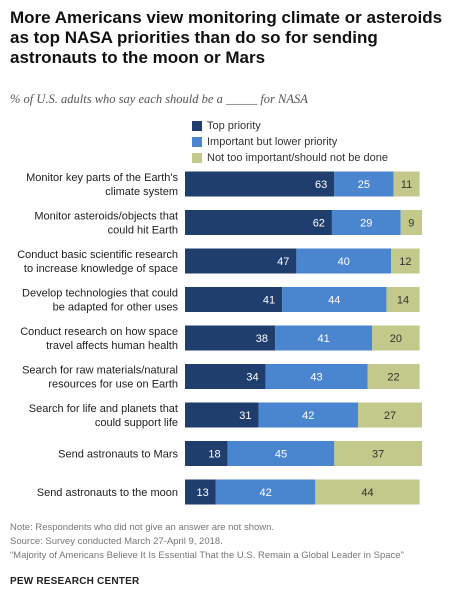  Describe the element at coordinates (319, 224) in the screenshot. I see `data-label-top-priority: 62` at that location.